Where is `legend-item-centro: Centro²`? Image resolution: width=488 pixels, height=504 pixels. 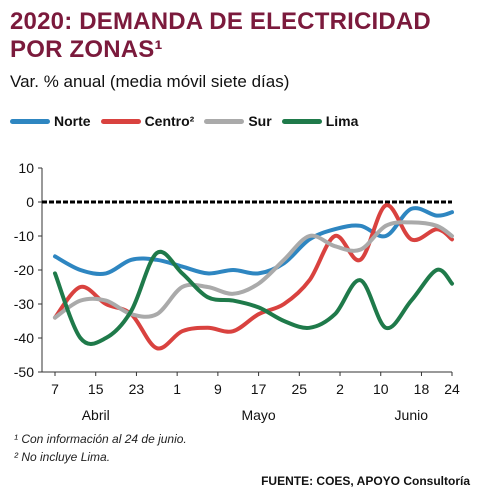
legend-item-centro: Centro² is located at coordinates (147, 121).